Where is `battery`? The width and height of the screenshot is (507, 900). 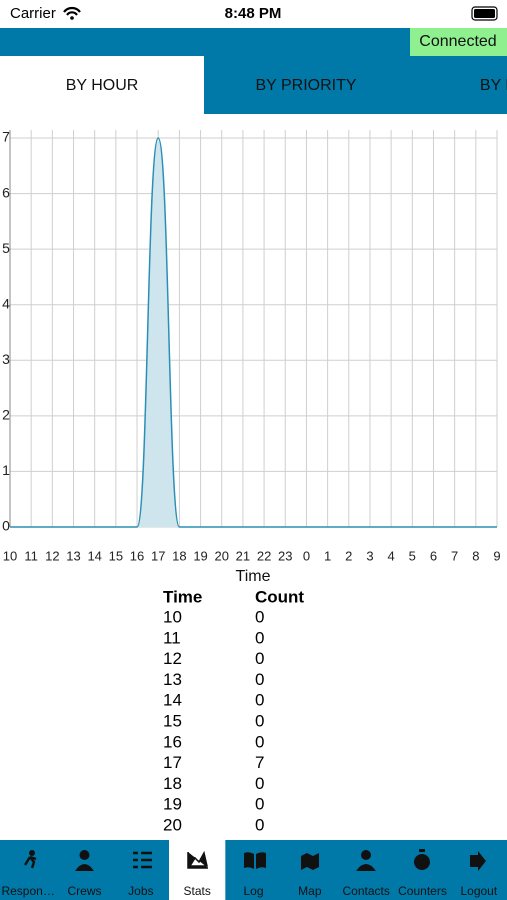
battery is located at coordinates (484, 13).